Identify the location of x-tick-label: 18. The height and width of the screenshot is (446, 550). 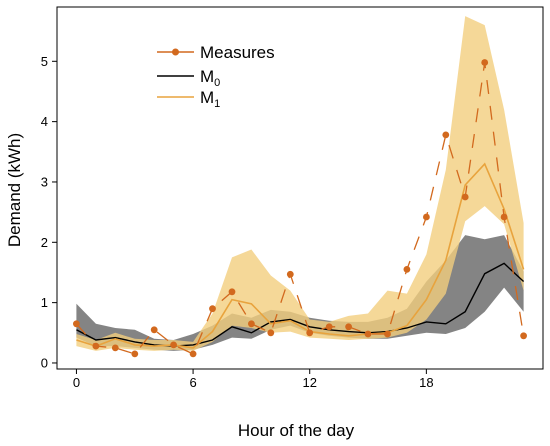
(426, 382).